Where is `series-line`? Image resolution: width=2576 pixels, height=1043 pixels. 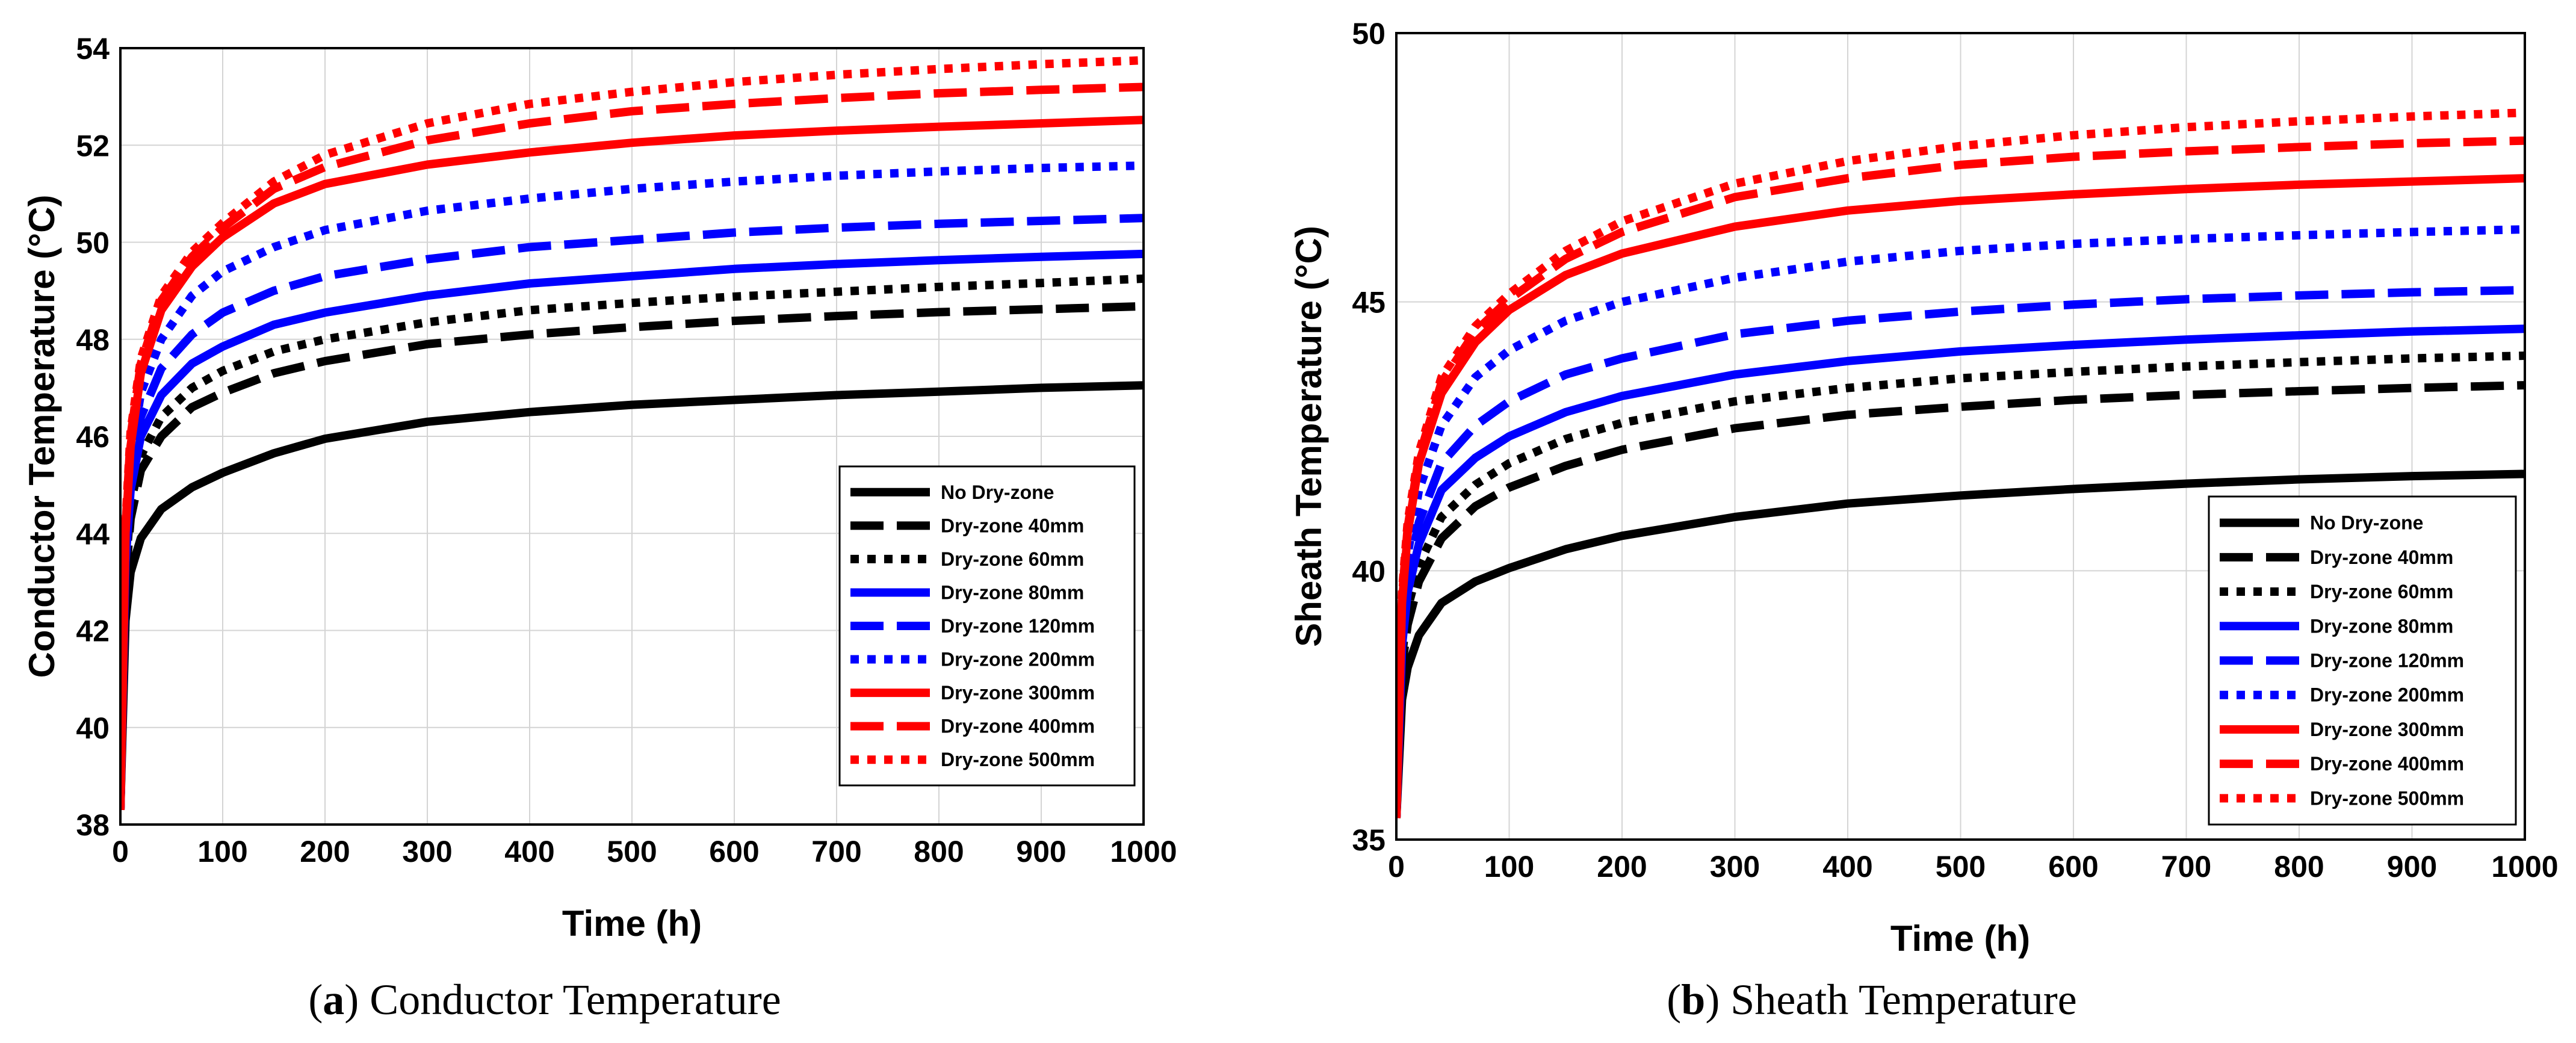 series-line is located at coordinates (1961, 644).